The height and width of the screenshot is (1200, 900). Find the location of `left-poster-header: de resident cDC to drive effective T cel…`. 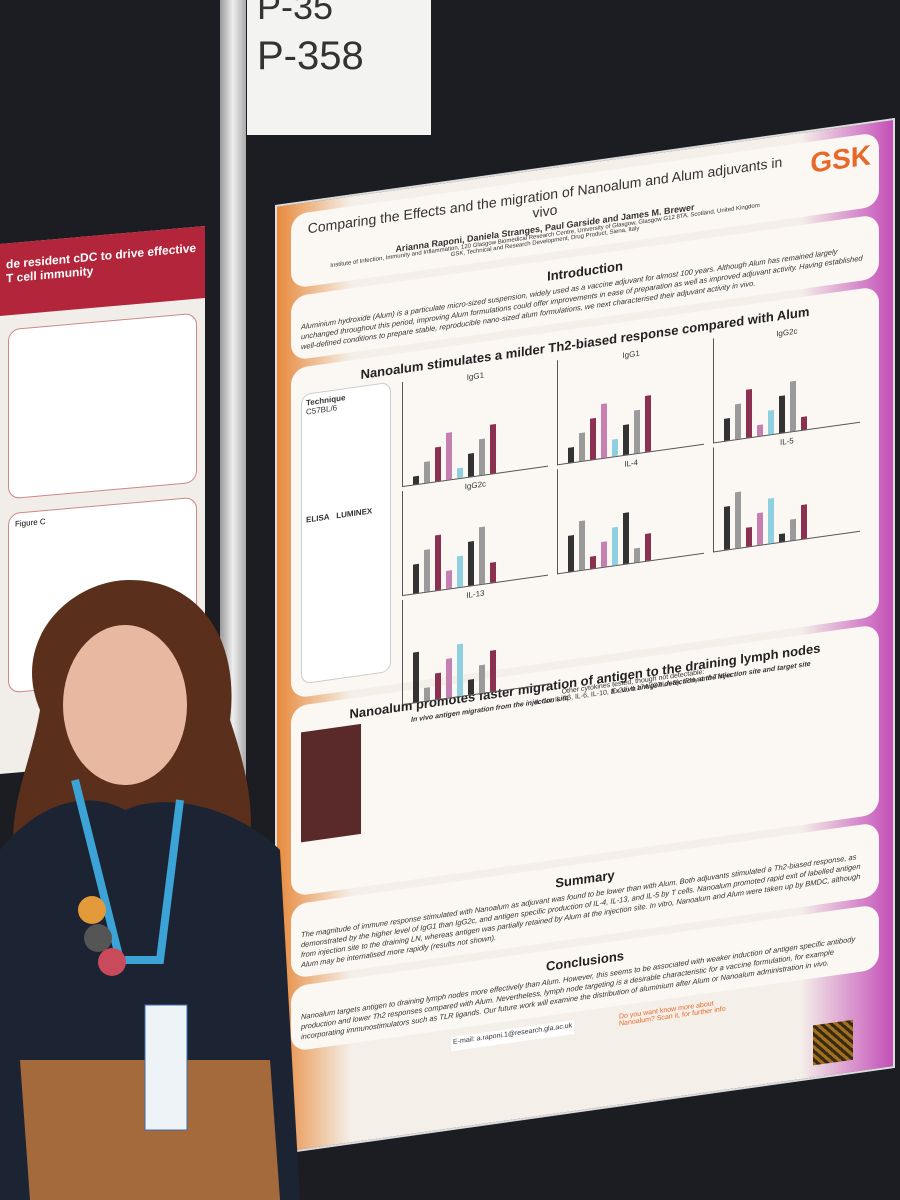

left-poster-header: de resident cDC to drive effective T cel… is located at coordinates (102, 271).